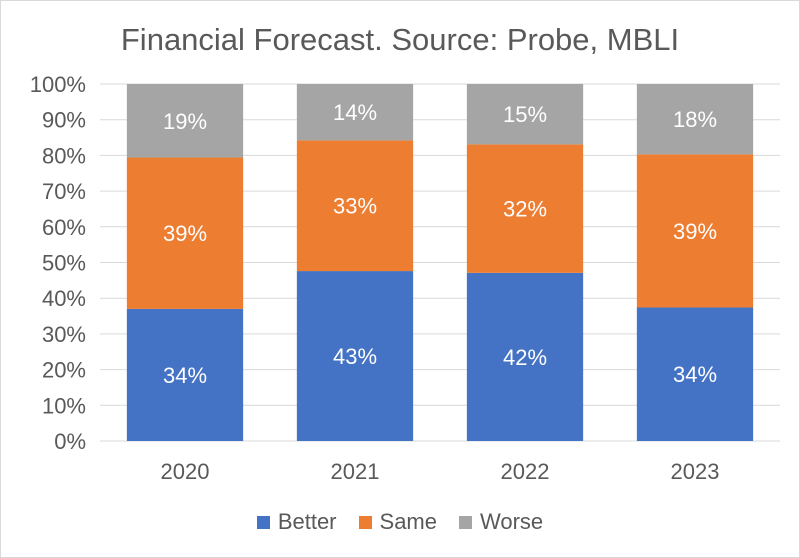 This screenshot has width=800, height=558. I want to click on bar-better-2021, so click(355, 356).